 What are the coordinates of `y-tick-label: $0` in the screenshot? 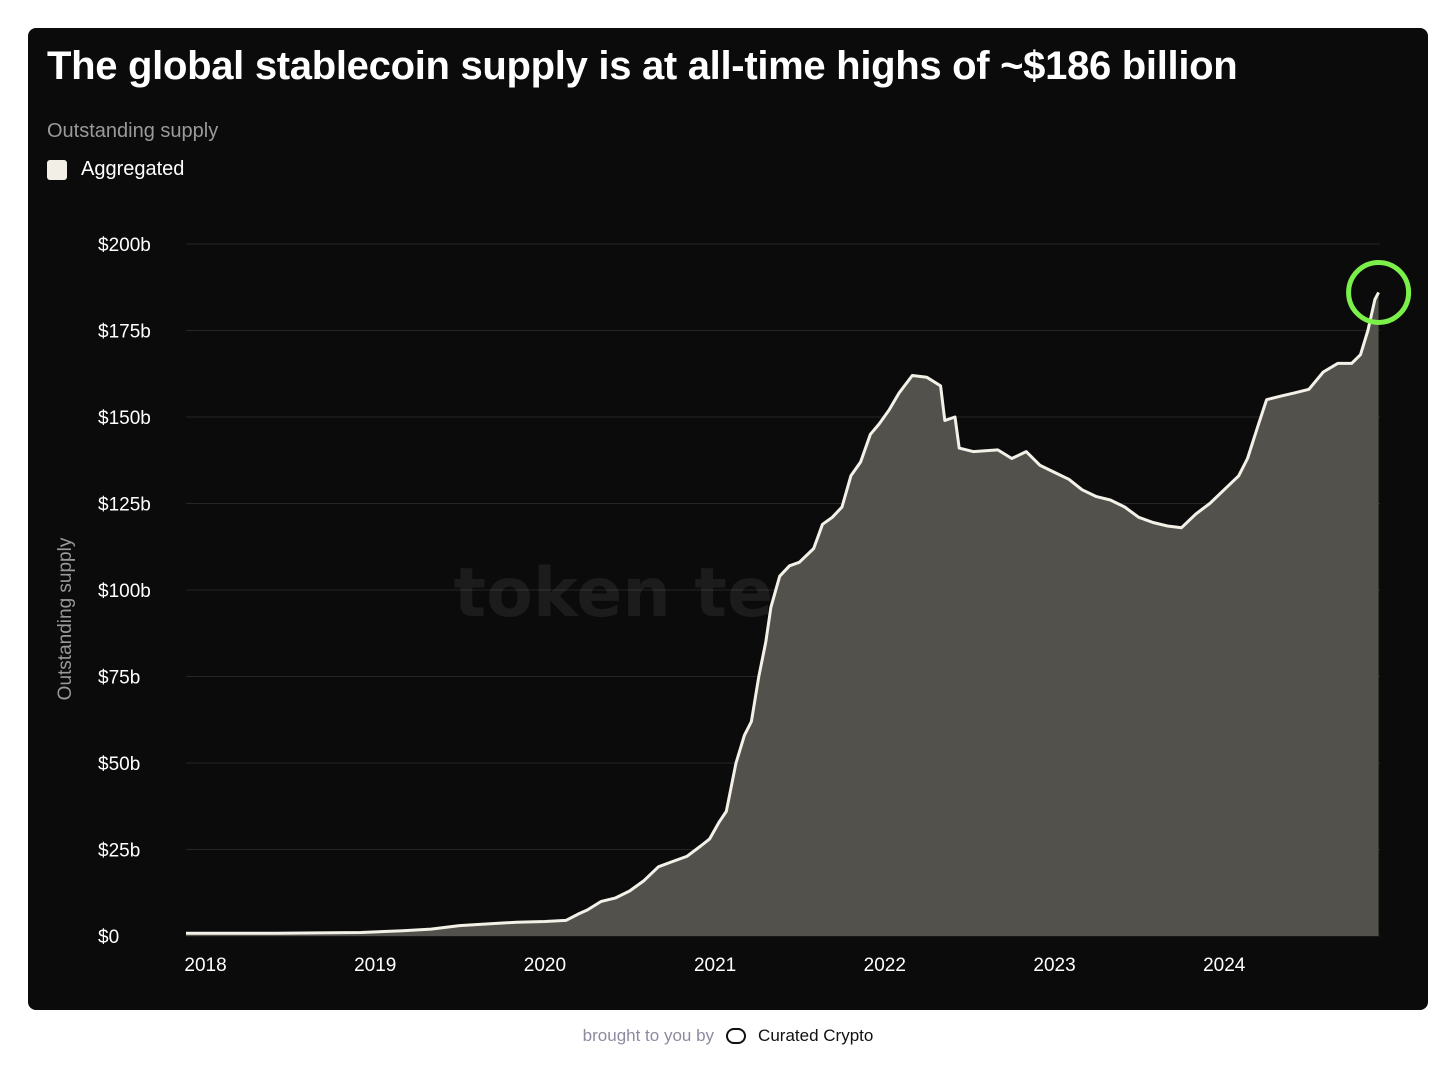 It's located at (108, 937).